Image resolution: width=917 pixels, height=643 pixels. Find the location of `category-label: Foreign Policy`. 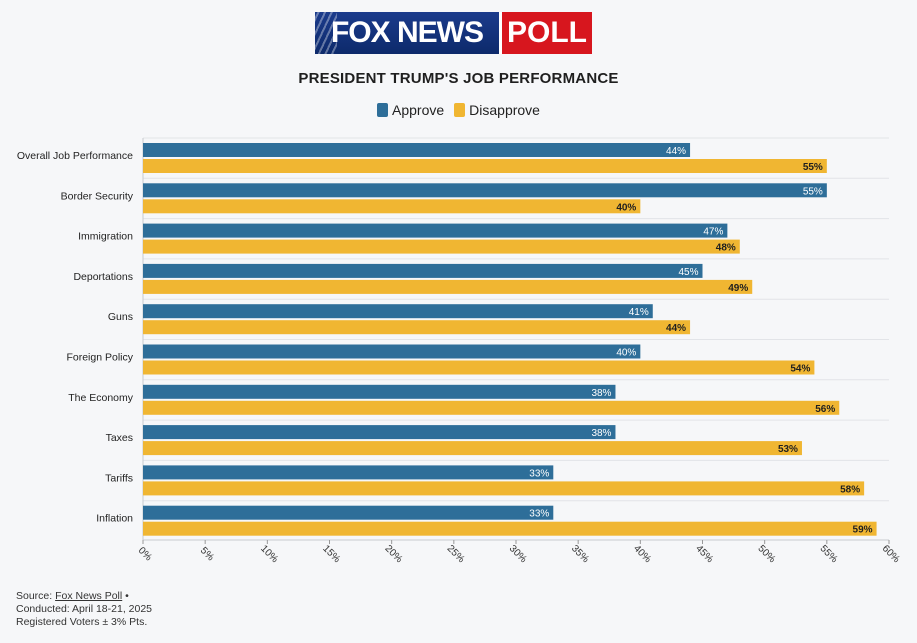

category-label: Foreign Policy is located at coordinates (99, 358).